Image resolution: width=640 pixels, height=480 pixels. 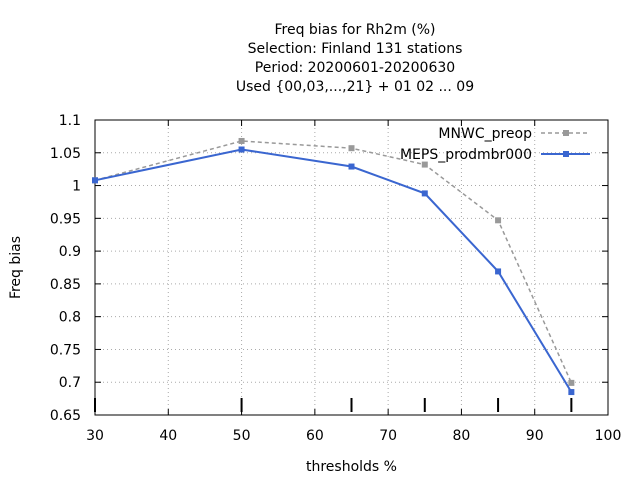 What do you see at coordinates (70, 121) in the screenshot?
I see `y-tick-label: 1.1` at bounding box center [70, 121].